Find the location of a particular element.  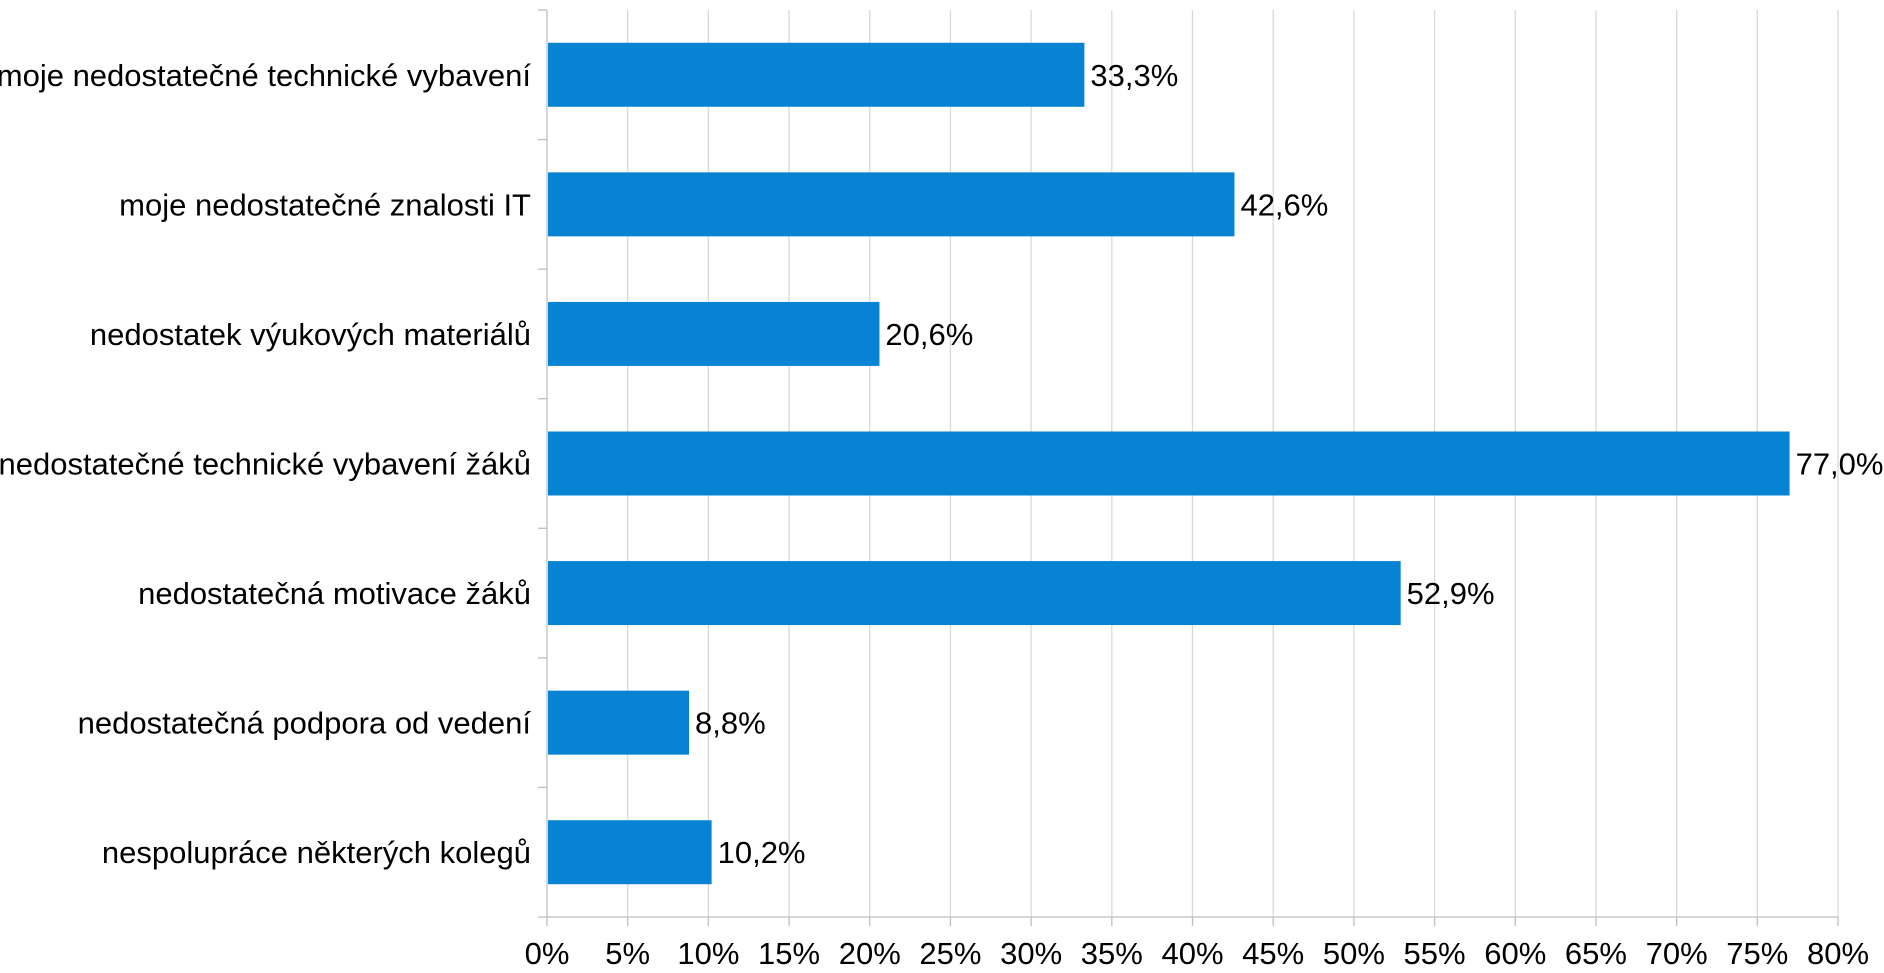

x-tick-label: 15% is located at coordinates (789, 953).